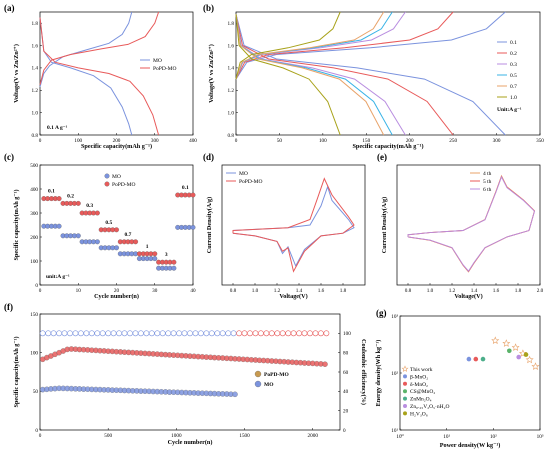 The width and height of the screenshot is (550, 457). I want to click on panel-f-y2tick-label: 60, so click(346, 373).